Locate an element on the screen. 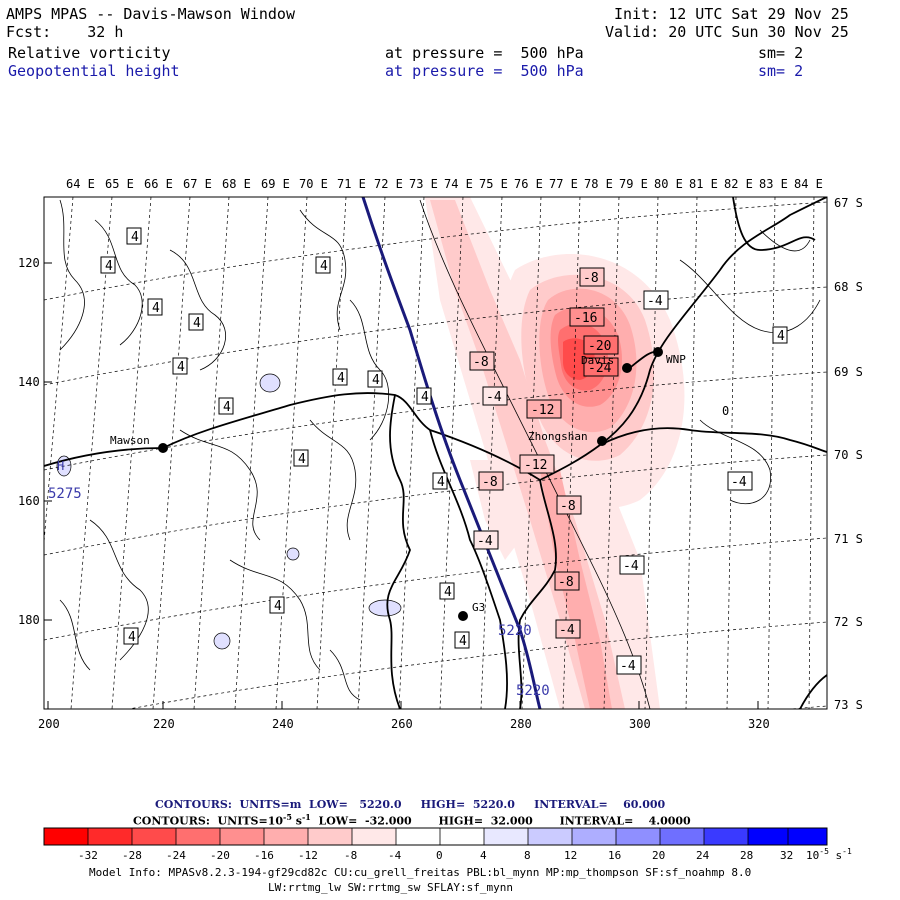 The width and height of the screenshot is (900, 900). init-value: 12 UTC Sat 29 Nov 25 is located at coordinates (758, 14).